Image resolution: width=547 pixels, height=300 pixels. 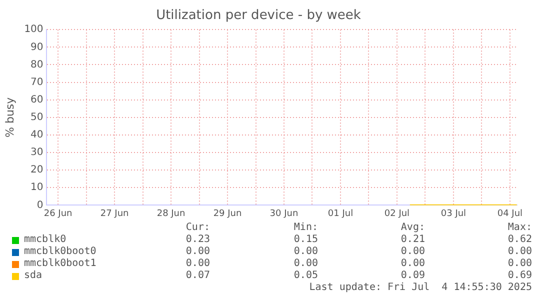 I want to click on y-tick-label: 10, so click(x=37, y=188).